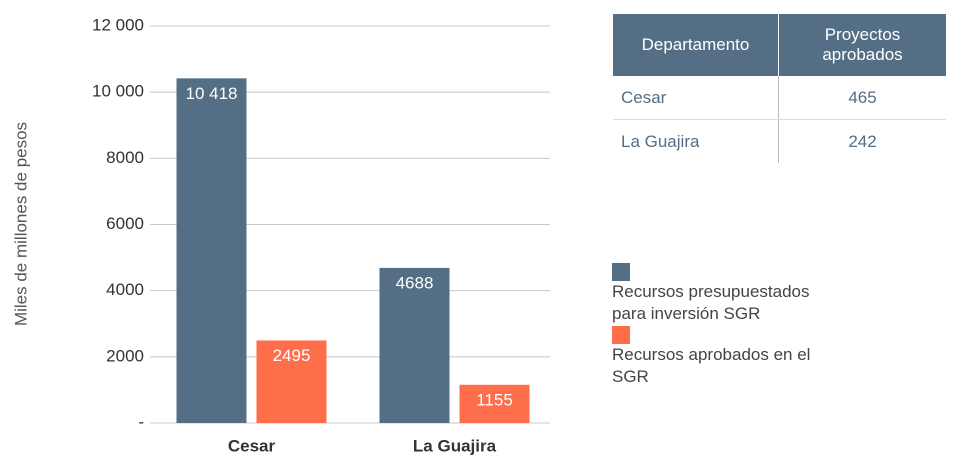  I want to click on table-body: Cesar 465 La Guajira 242, so click(779, 119).